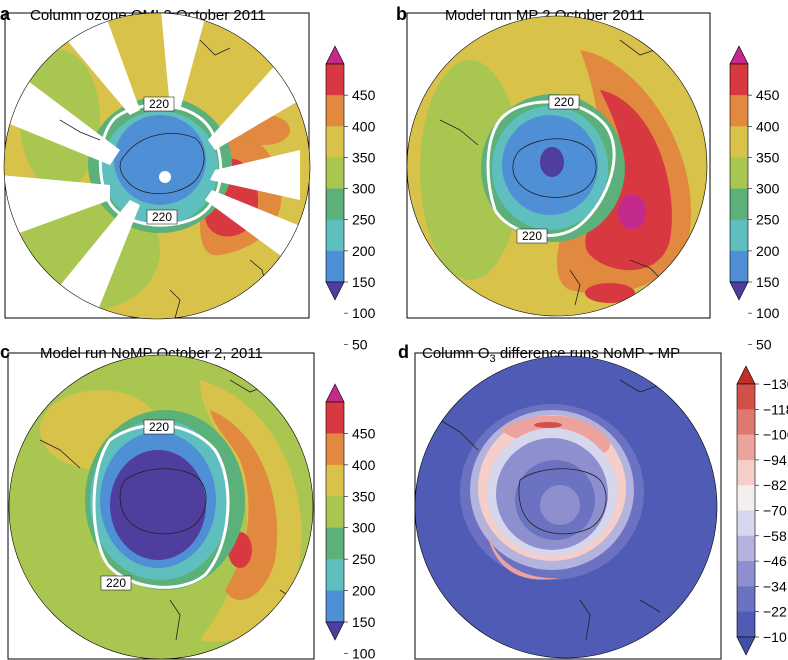  Describe the element at coordinates (762, 510) in the screenshot. I see `colorbar-d: −130 −118 −106 −94 −82 −70 −58 −46 −34 −22 −10` at that location.